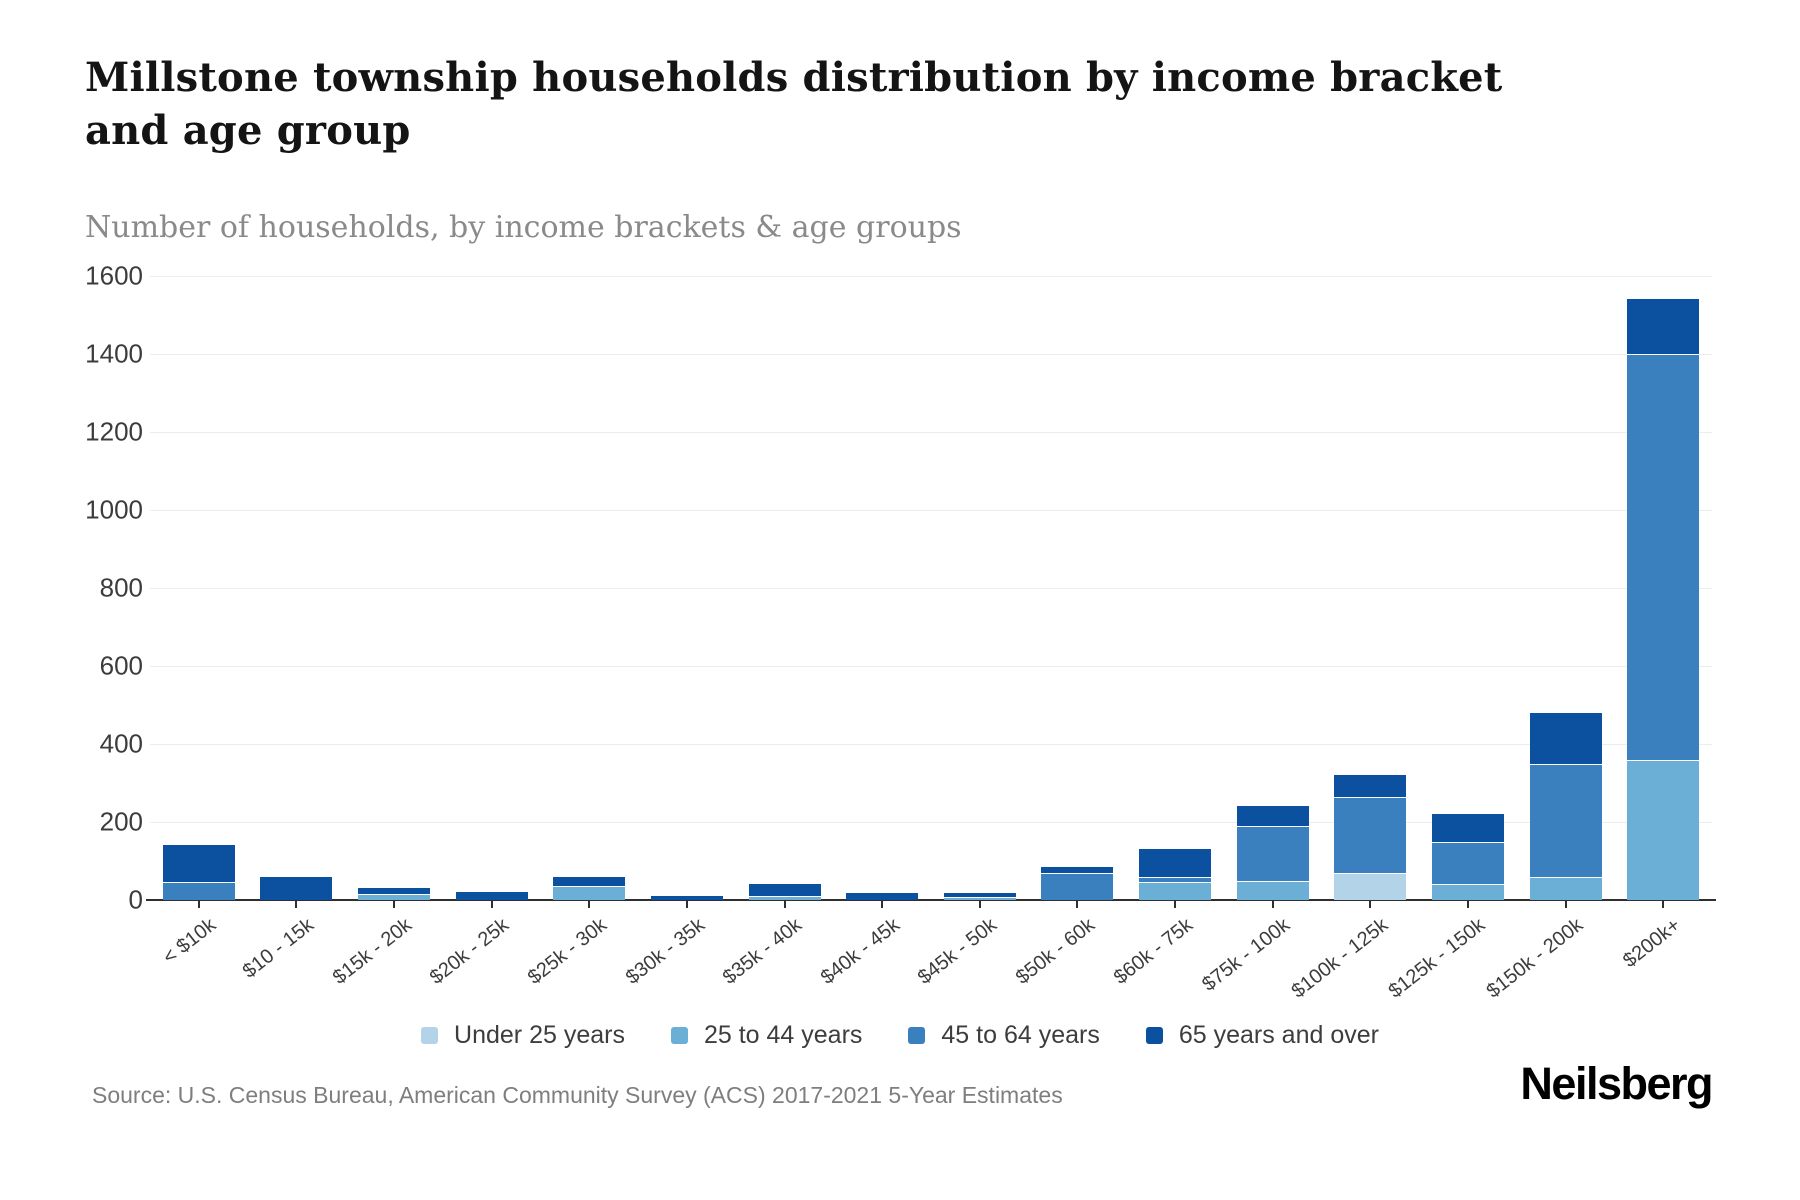  I want to click on bar-75k-100k, so click(1272, 588).